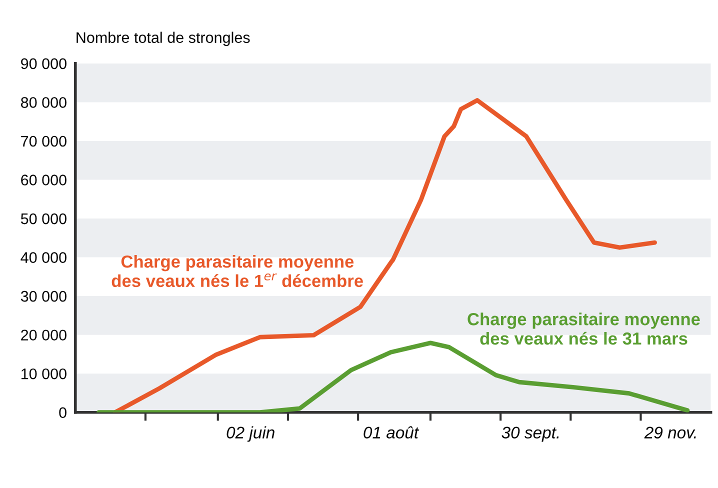 The image size is (718, 488). Describe the element at coordinates (43, 218) in the screenshot. I see `y-tick-label: 50 000` at that location.